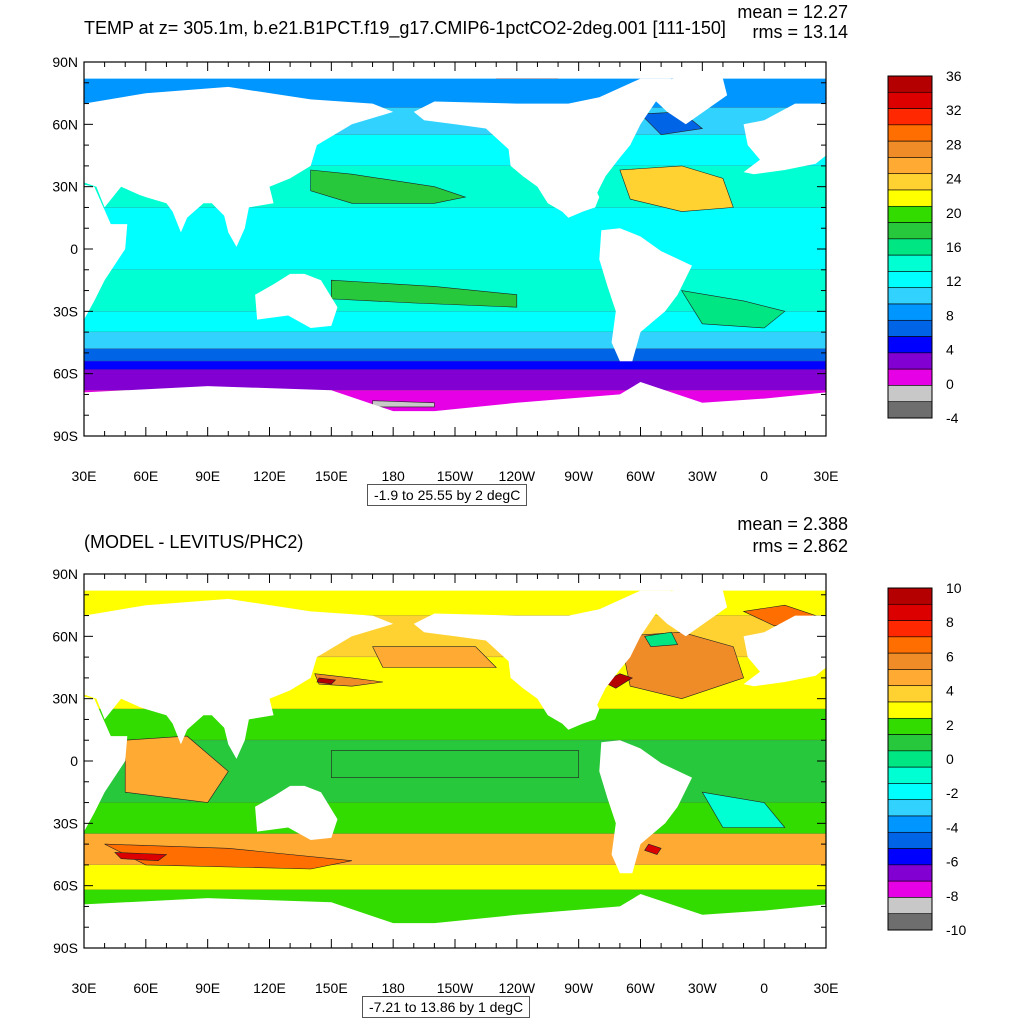  Describe the element at coordinates (388, 186) in the screenshot. I see `field-n-pacific-gyre` at that location.